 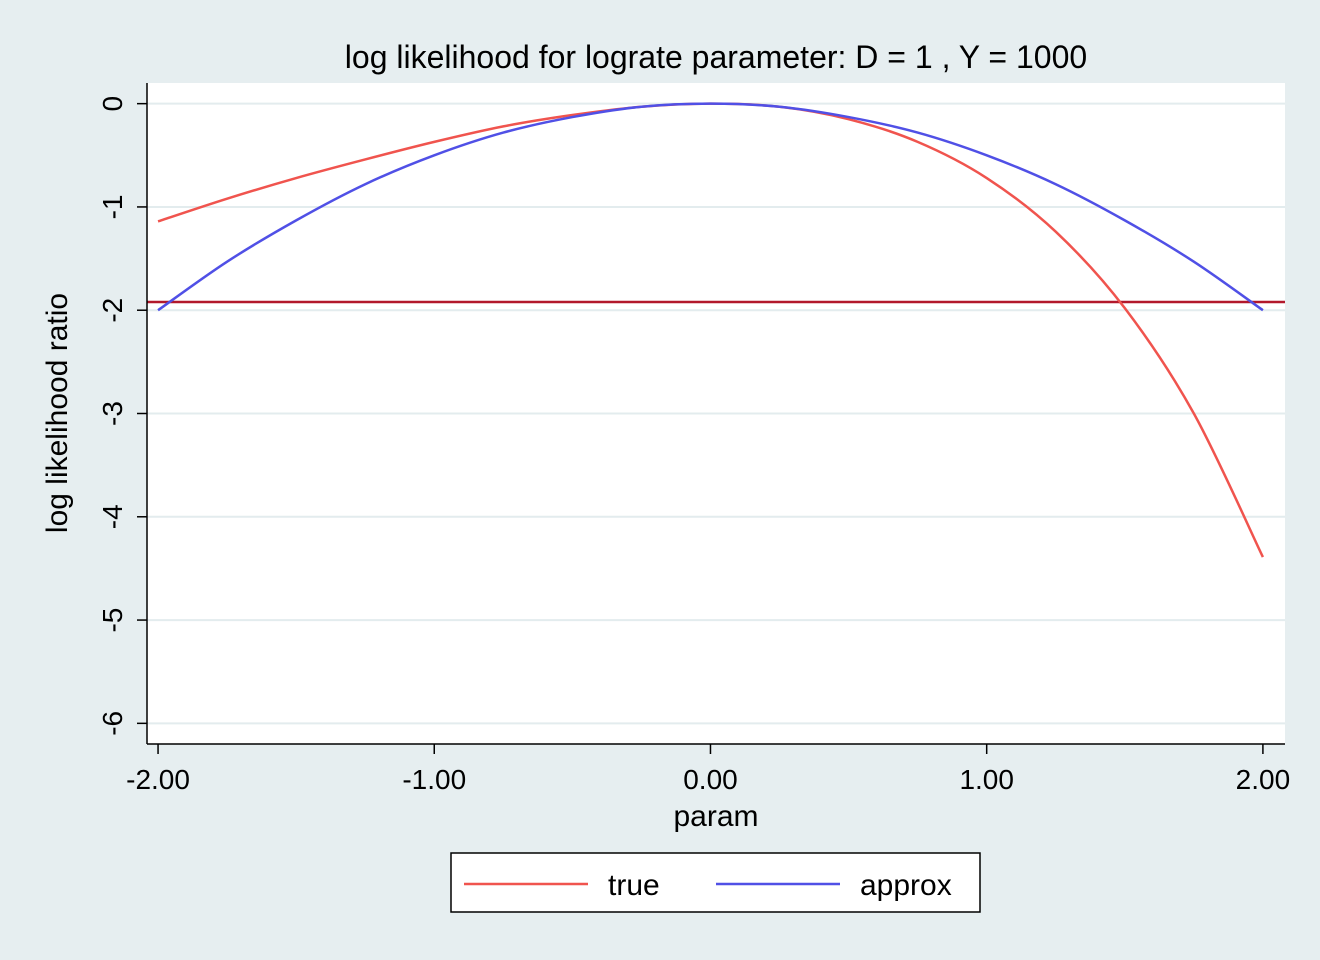 I want to click on y-tick-label-0: 0, so click(x=112, y=104).